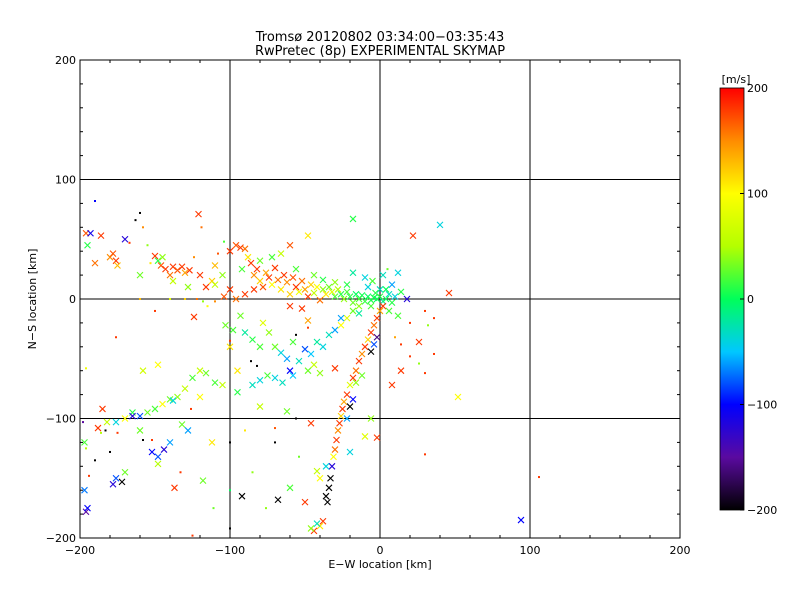 This screenshot has height=600, width=800. Describe the element at coordinates (380, 51) in the screenshot. I see `chart-subtitle: RwPretec (8p) EXPERIMENTAL SKYMAP` at that location.